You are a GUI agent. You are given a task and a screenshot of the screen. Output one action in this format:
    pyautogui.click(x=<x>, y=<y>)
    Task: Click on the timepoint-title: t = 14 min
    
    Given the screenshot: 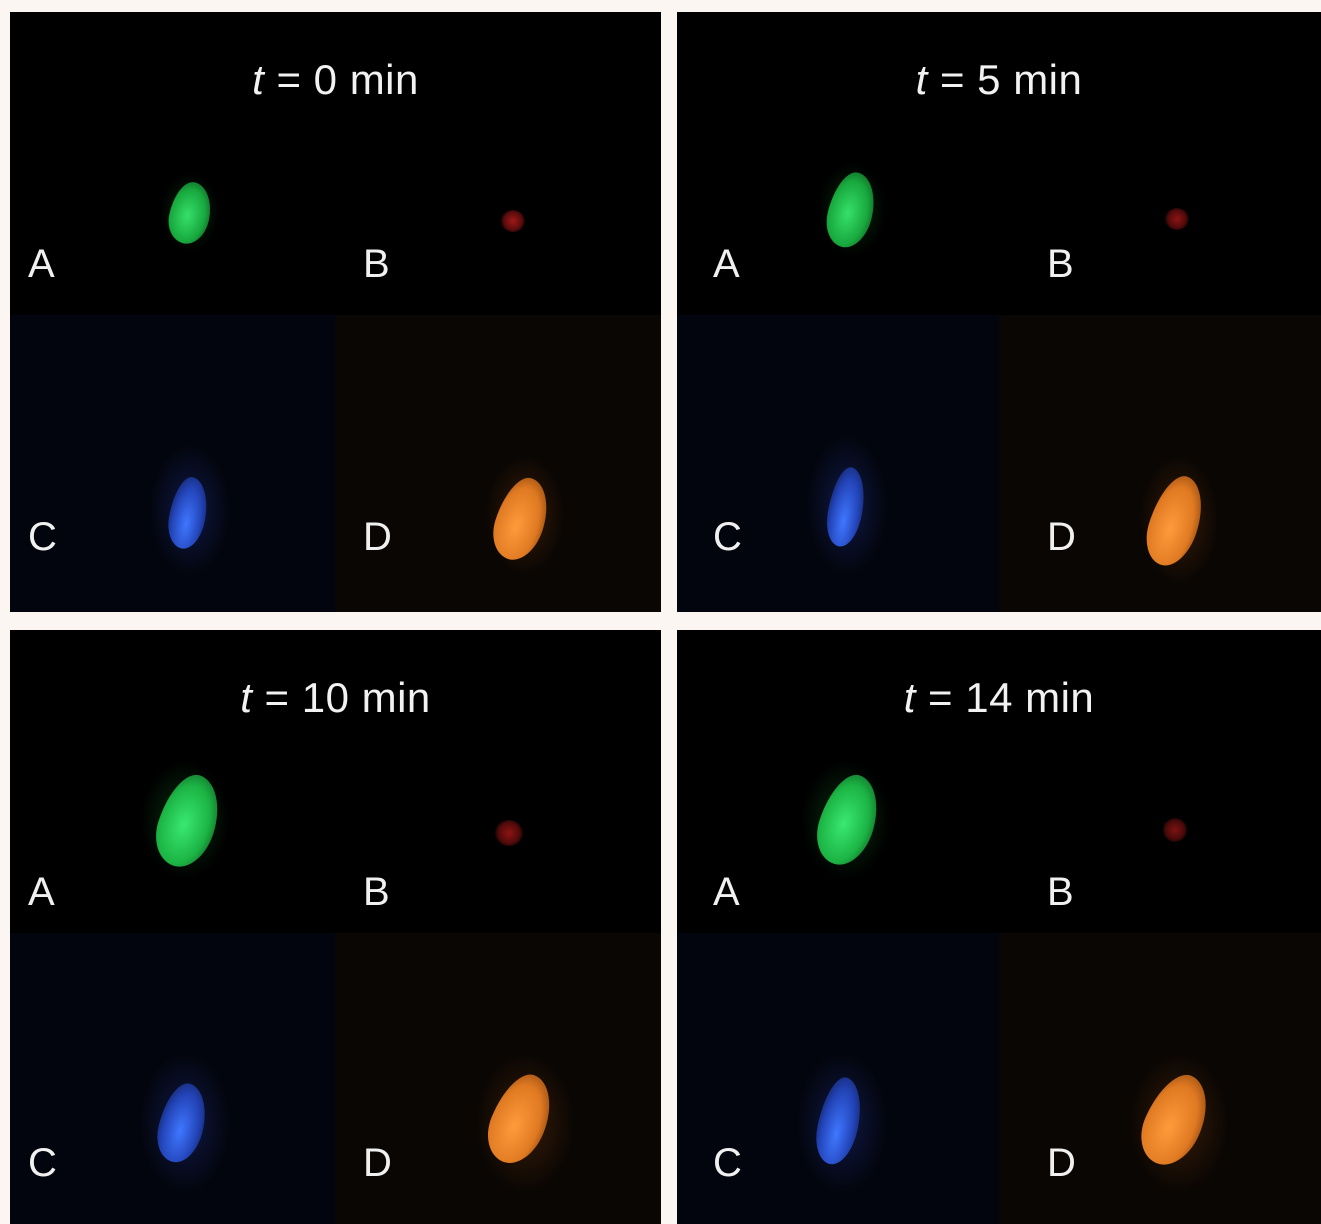 What is the action you would take?
    pyautogui.click(x=999, y=698)
    